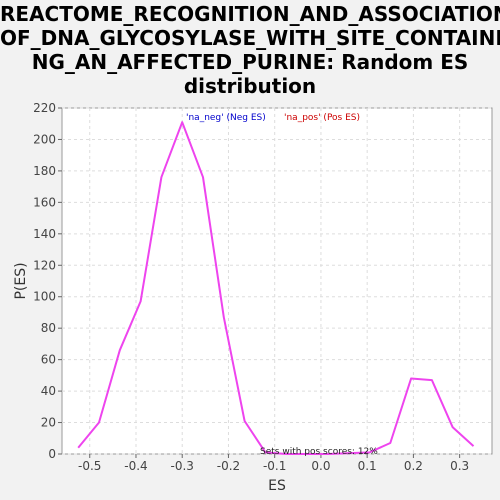  I want to click on x-tick-label: -0.5, so click(89, 466).